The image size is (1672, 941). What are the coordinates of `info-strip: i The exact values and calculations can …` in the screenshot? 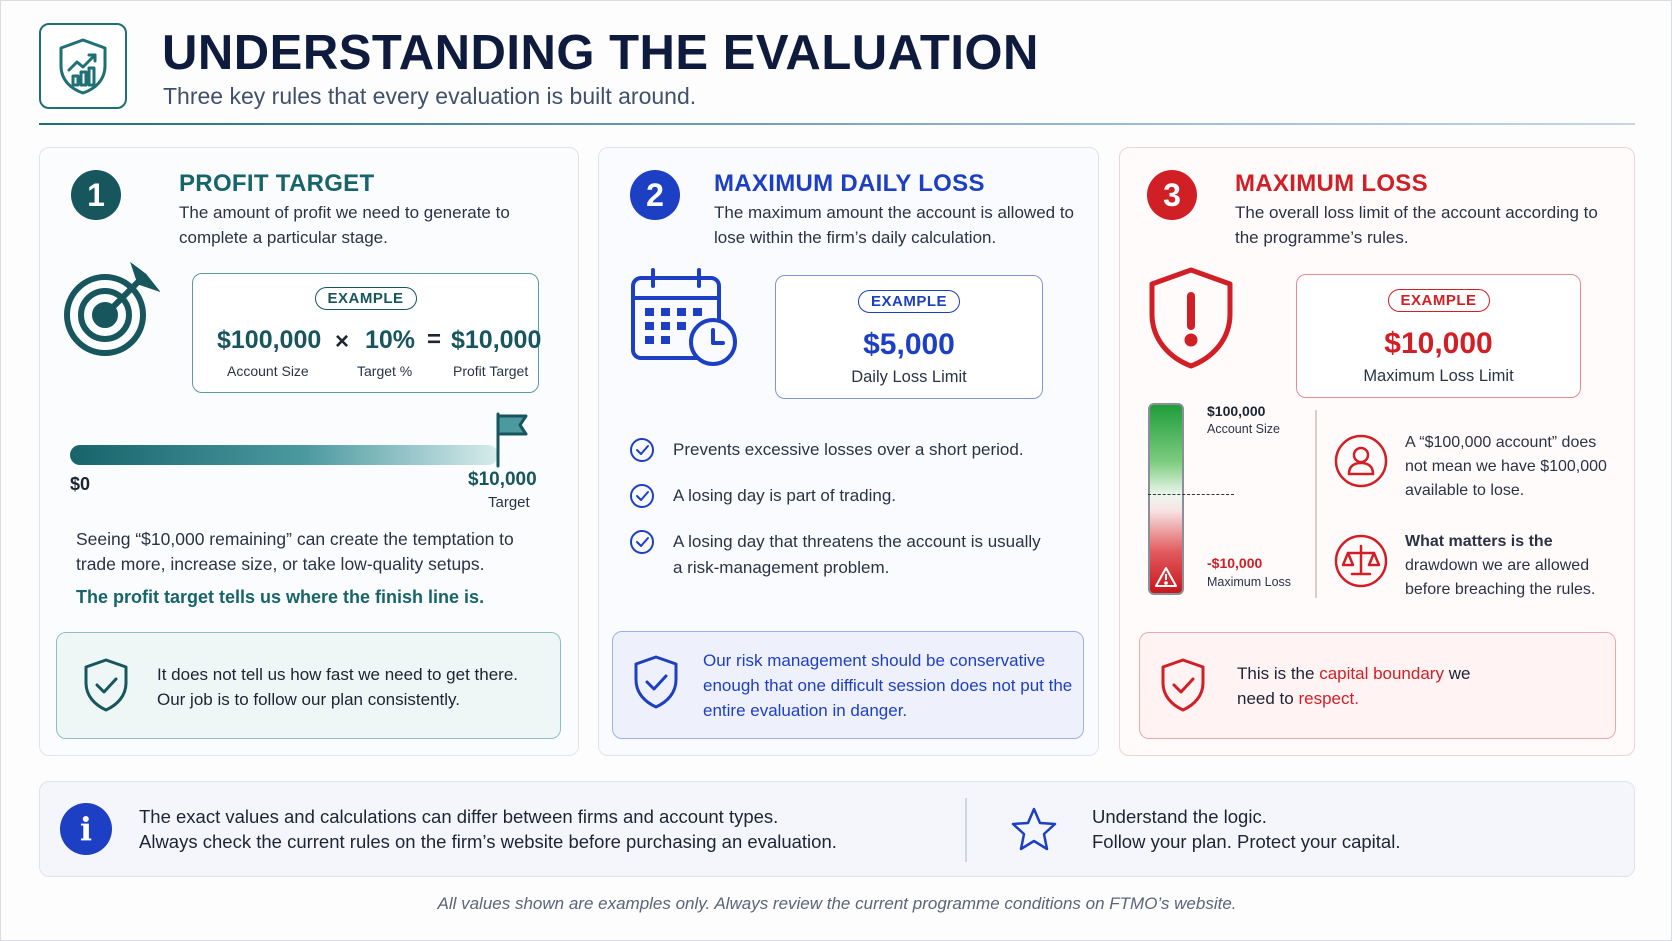 It's located at (837, 829).